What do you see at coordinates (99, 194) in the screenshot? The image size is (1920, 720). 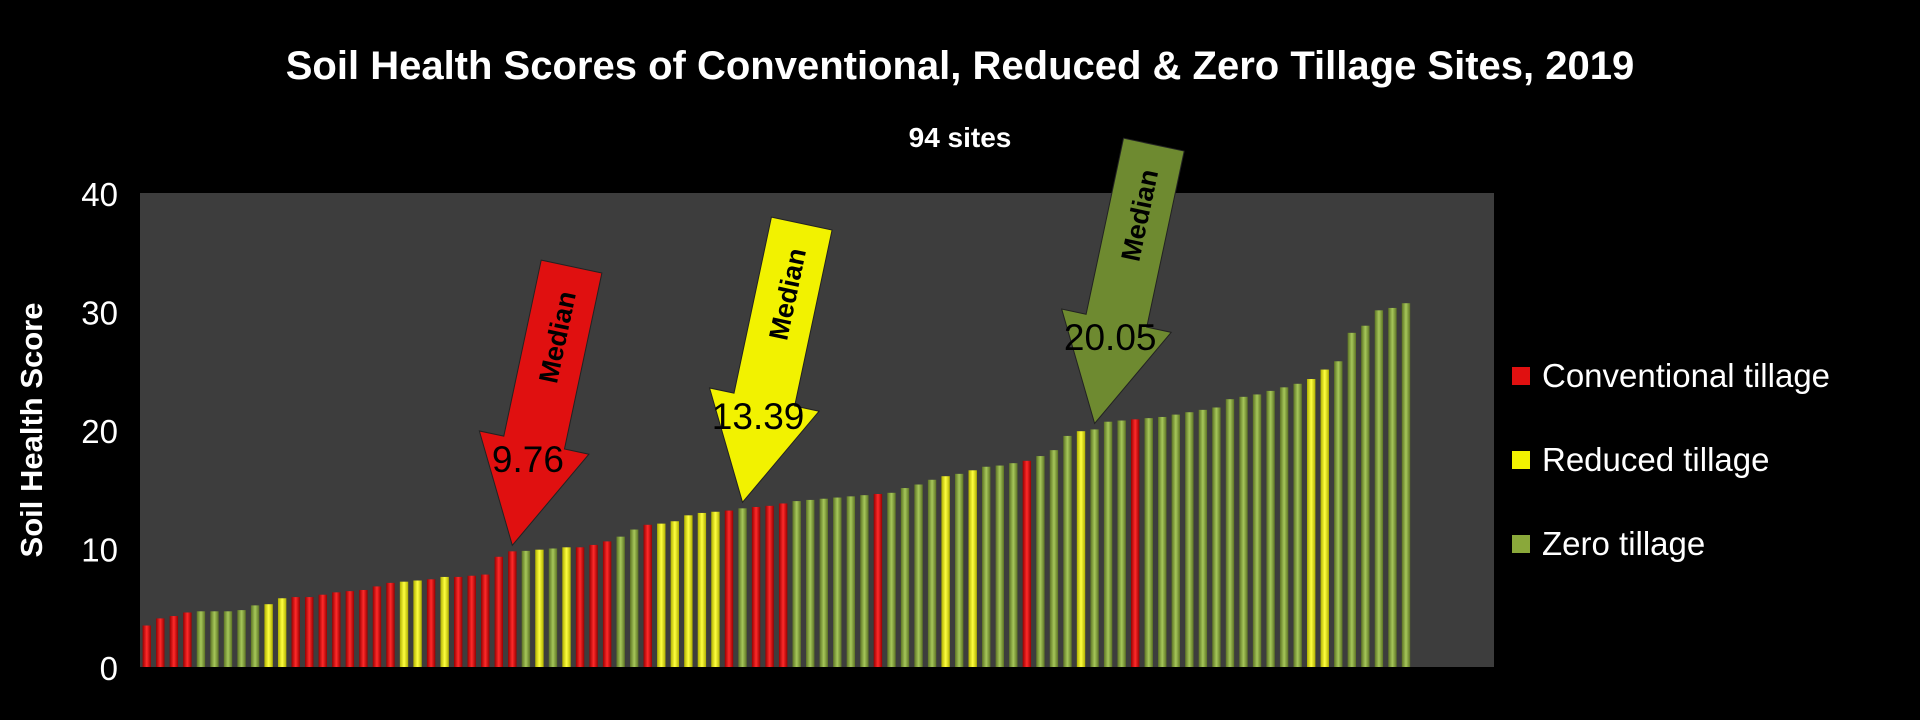 I see `y-tick-label: 40` at bounding box center [99, 194].